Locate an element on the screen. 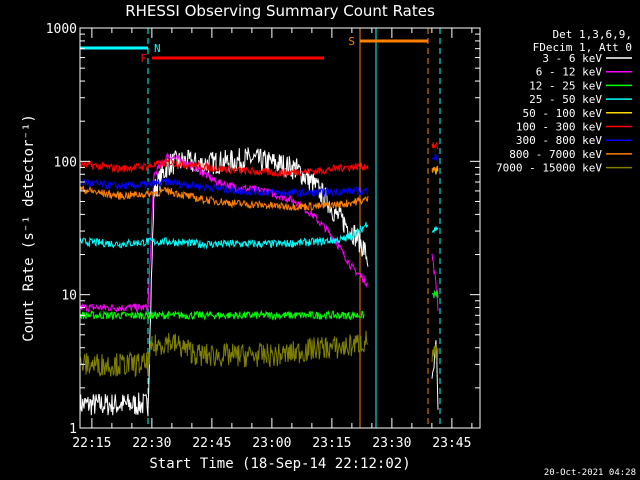 The height and width of the screenshot is (480, 640). legend-entry: 50 - 100 keV is located at coordinates (563, 113).